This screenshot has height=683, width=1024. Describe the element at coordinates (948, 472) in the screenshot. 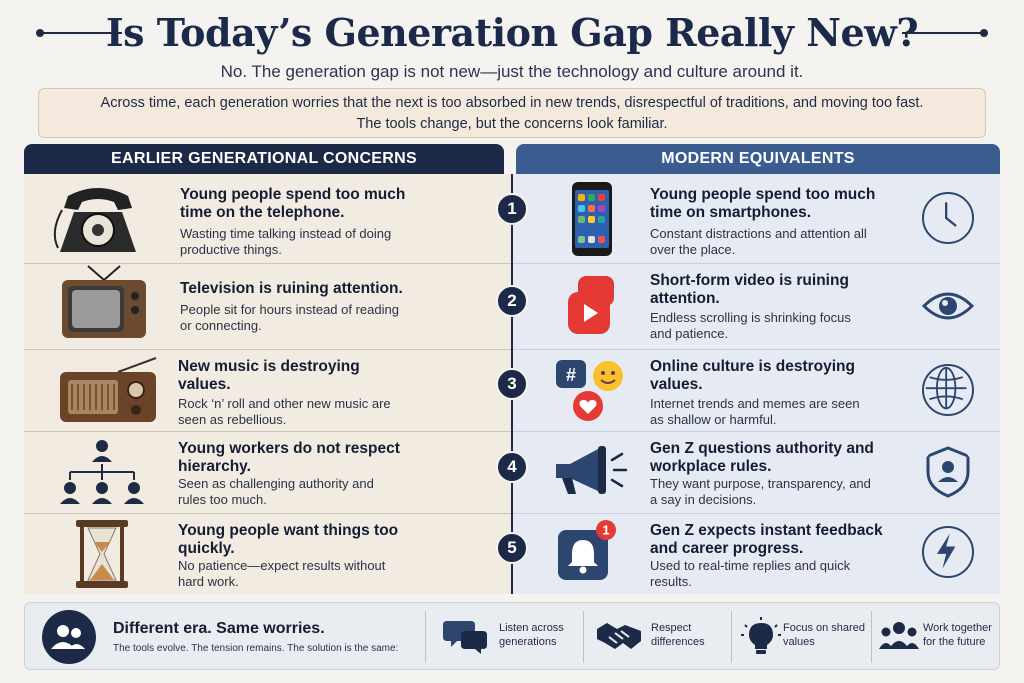

I see `shield-user-icon` at that location.